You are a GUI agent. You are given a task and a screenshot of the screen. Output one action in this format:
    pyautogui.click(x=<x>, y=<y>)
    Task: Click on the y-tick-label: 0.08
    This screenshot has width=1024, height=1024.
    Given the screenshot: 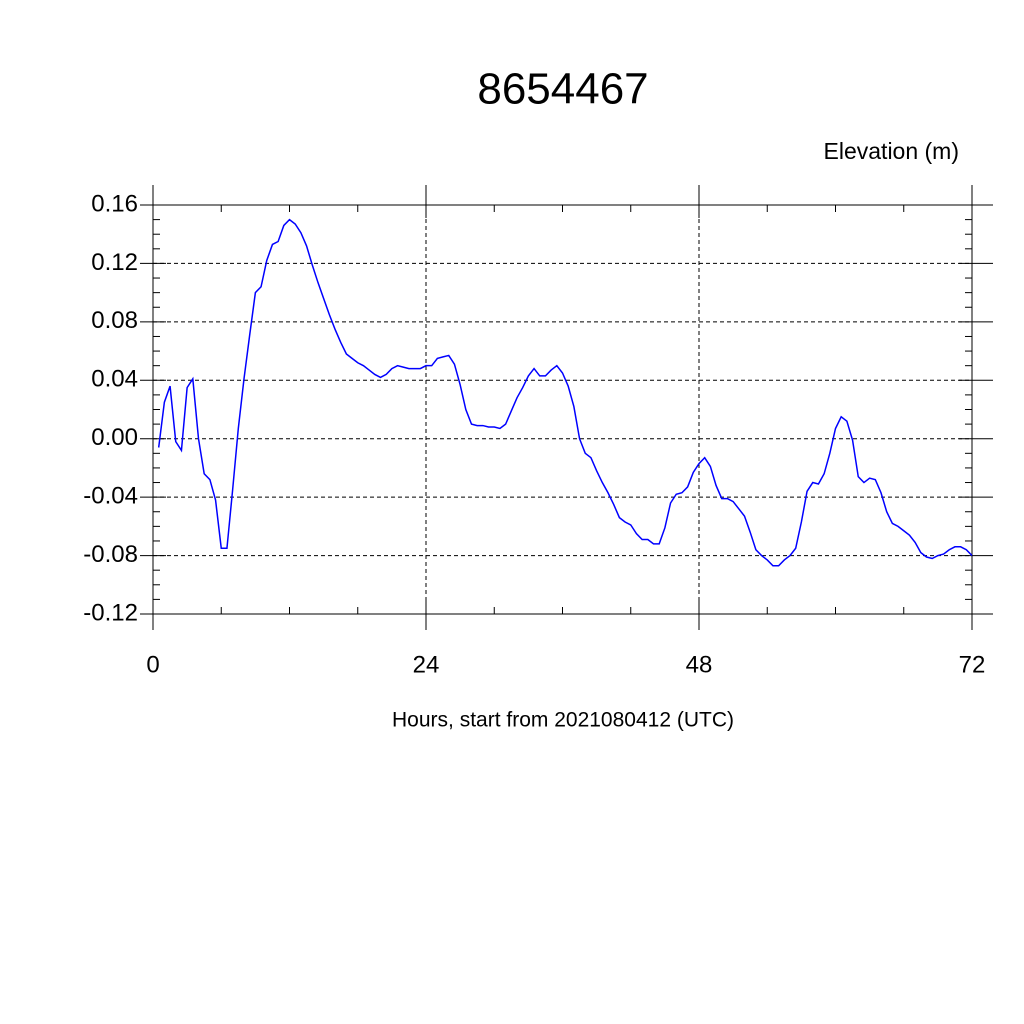 What is the action you would take?
    pyautogui.click(x=114, y=320)
    